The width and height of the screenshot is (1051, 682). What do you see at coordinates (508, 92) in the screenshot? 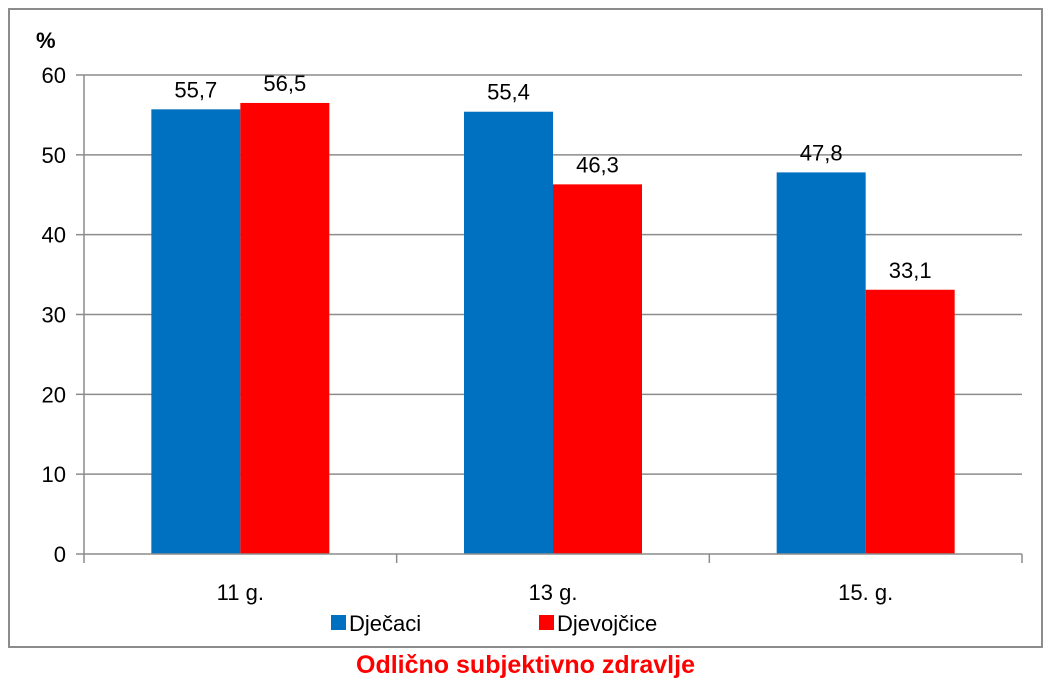
I see `data-label: 55,4` at bounding box center [508, 92].